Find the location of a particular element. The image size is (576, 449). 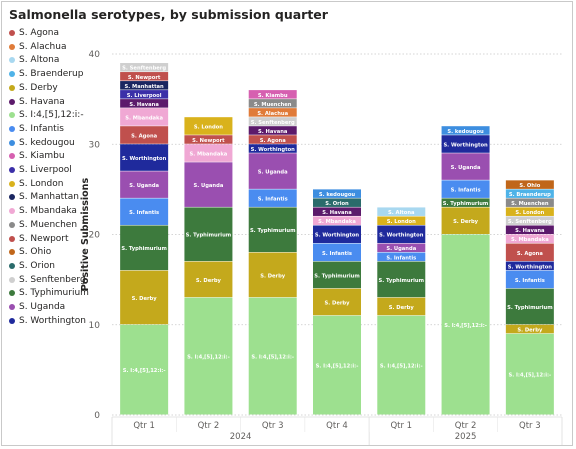

legend-label: S. I:4,[5],12:i:- is located at coordinates (51, 115).